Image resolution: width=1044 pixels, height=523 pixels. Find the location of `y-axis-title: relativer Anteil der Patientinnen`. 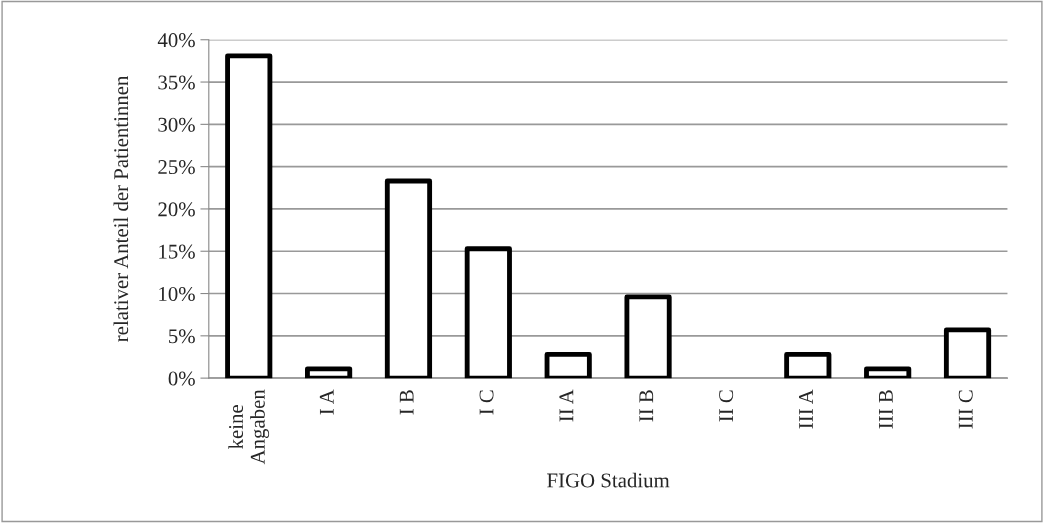

y-axis-title: relativer Anteil der Patientinnen is located at coordinates (121, 208).